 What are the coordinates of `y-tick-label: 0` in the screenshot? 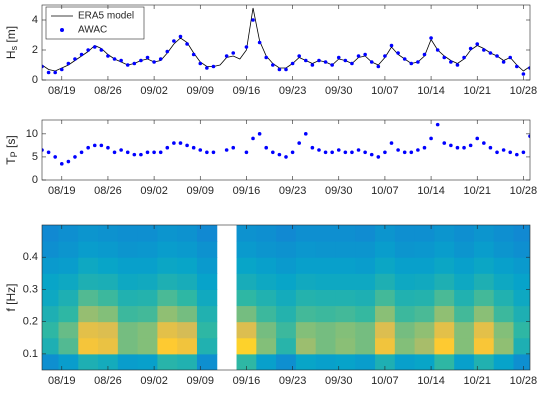 It's located at (35, 80).